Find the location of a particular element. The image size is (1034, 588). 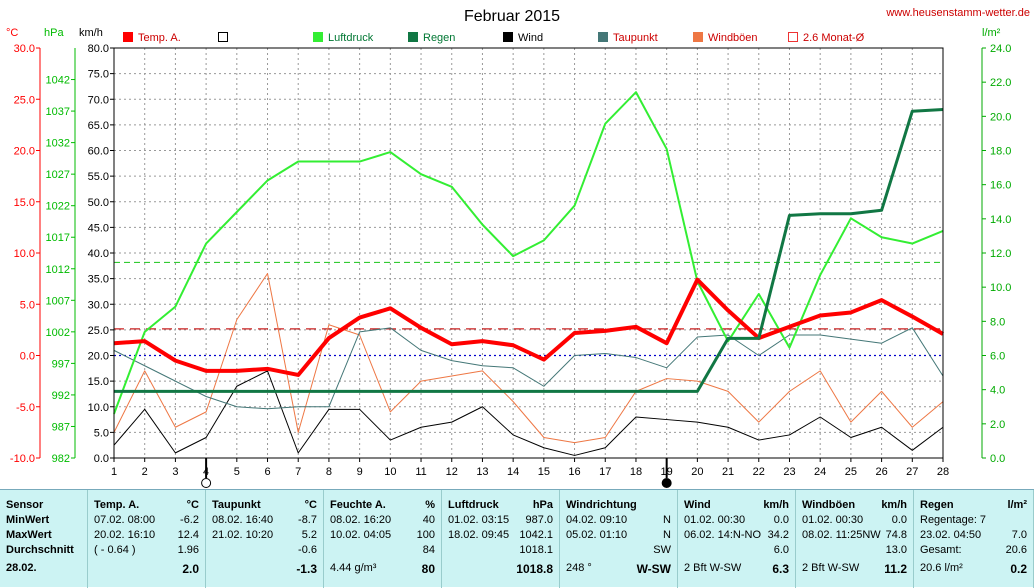

tick-label-rain-6.0: 6.0 is located at coordinates (997, 357).